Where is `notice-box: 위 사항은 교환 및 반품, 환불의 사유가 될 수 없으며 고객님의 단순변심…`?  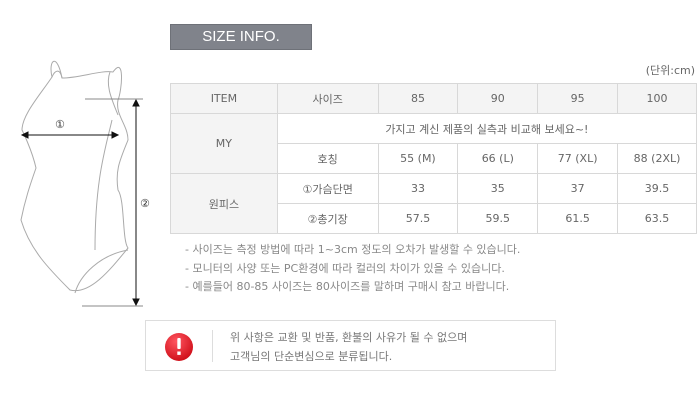
notice-box: 위 사항은 교환 및 반품, 환불의 사유가 될 수 없으며 고객님의 단순변심… is located at coordinates (350, 345).